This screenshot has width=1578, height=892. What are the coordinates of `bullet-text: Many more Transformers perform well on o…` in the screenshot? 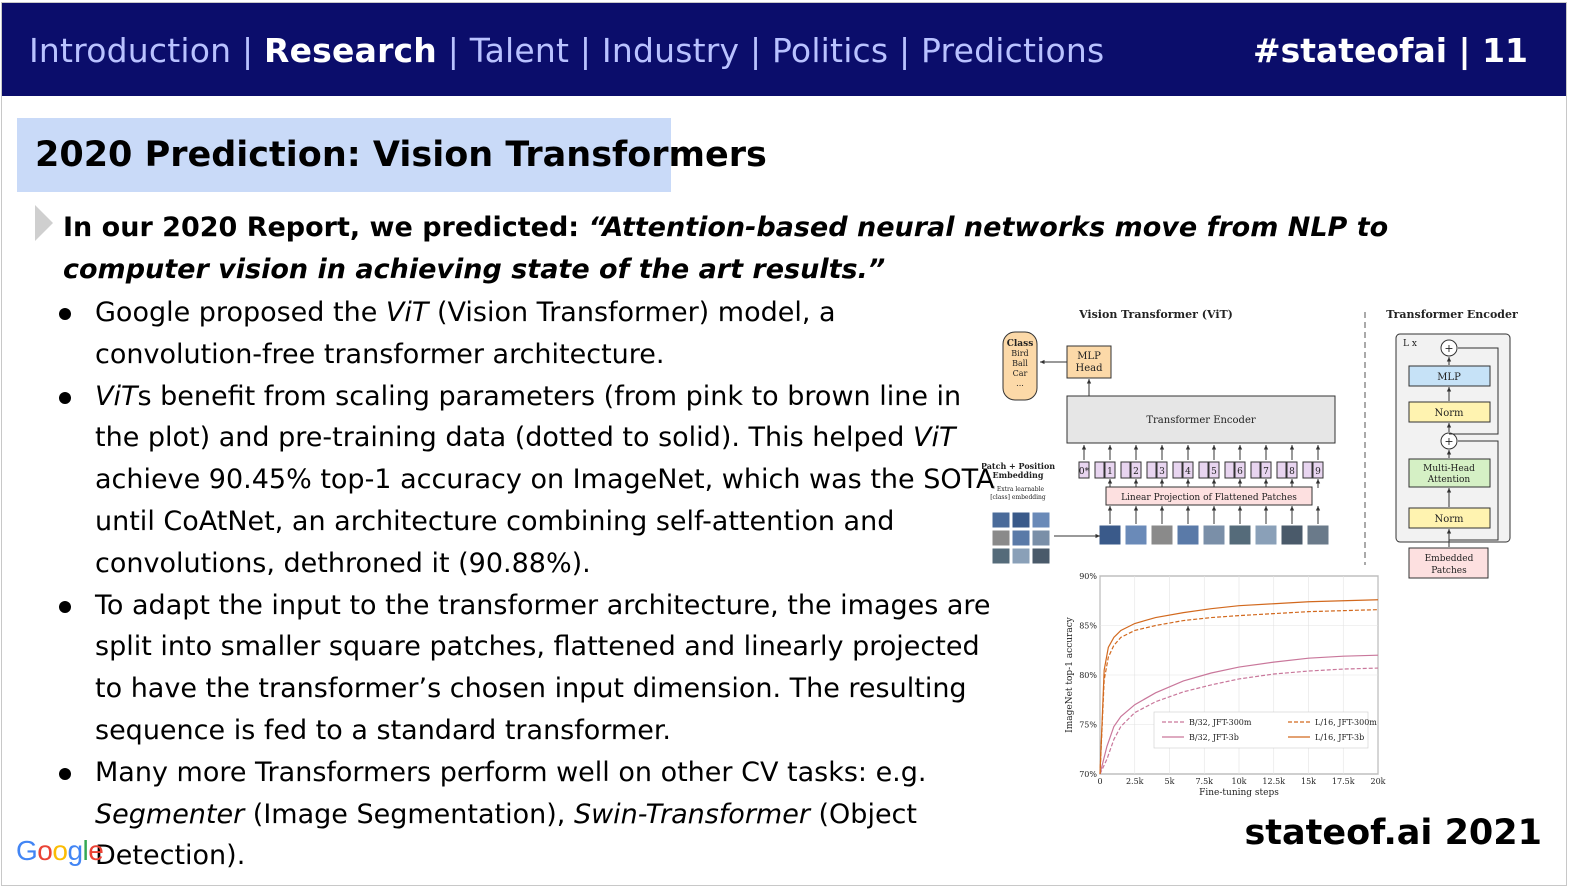 It's located at (511, 772).